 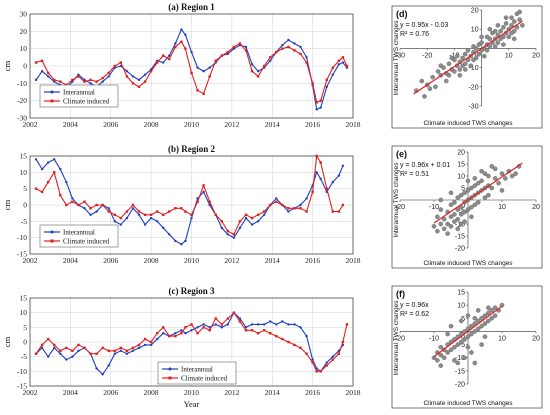 What do you see at coordinates (468, 331) in the screenshot?
I see `regression-line` at bounding box center [468, 331].